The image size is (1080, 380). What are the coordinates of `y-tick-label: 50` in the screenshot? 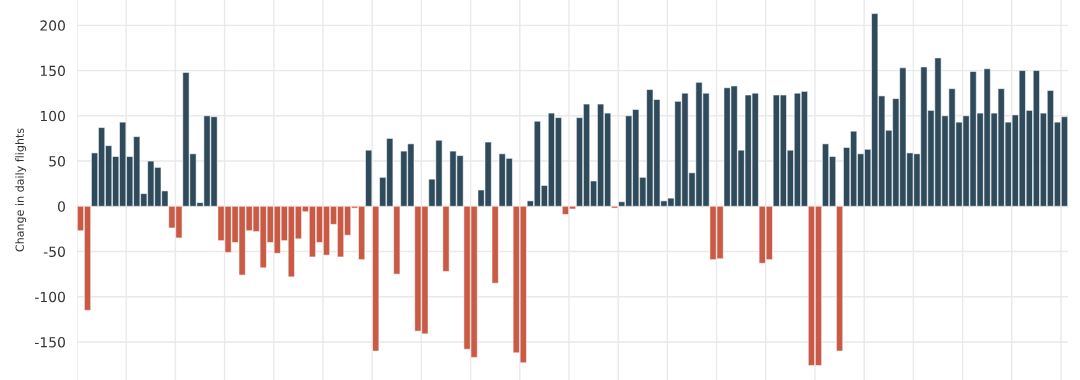 It's located at (57, 161).